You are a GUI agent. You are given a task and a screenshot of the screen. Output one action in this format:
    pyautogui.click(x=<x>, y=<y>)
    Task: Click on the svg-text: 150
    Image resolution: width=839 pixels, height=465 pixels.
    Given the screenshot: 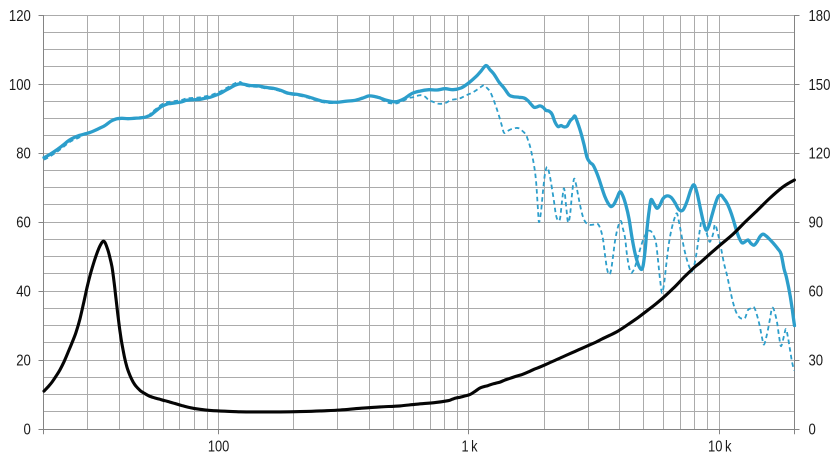 What is the action you would take?
    pyautogui.click(x=820, y=85)
    